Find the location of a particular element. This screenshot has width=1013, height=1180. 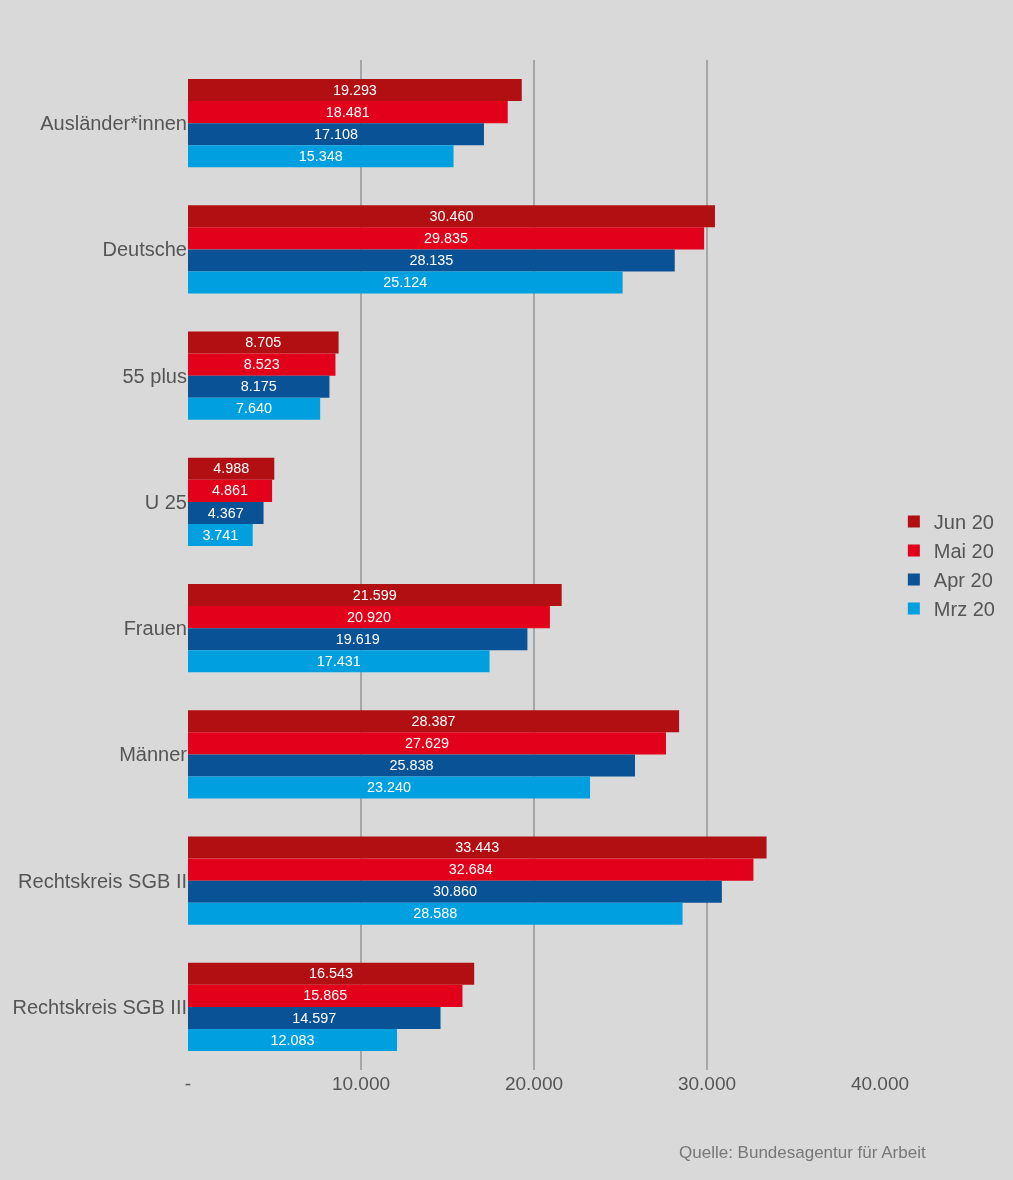

legend-label: Apr 20 is located at coordinates (963, 580).